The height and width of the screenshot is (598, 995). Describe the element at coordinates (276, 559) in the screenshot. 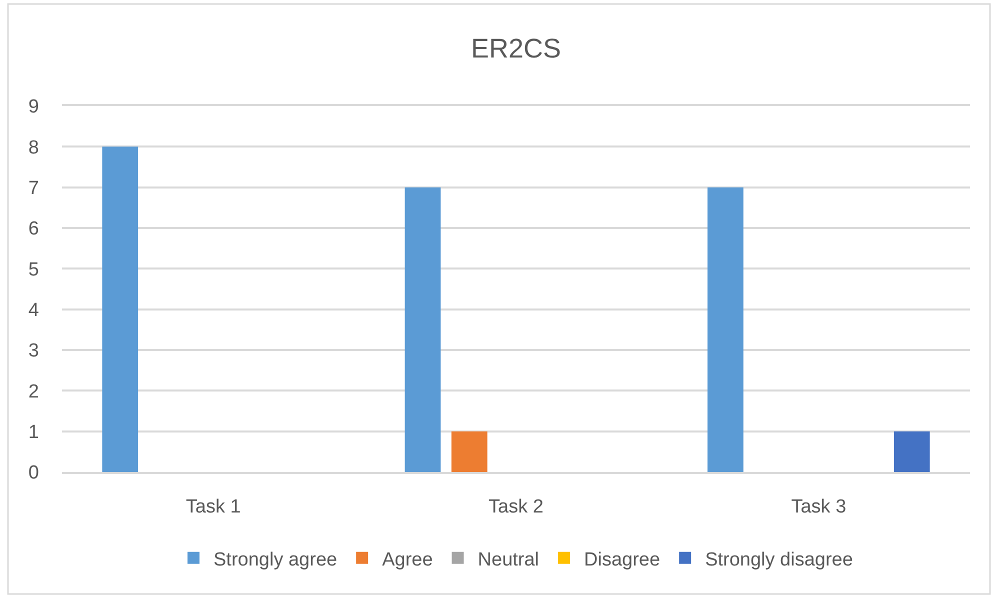

I see `legend-label: Strongly agree` at that location.